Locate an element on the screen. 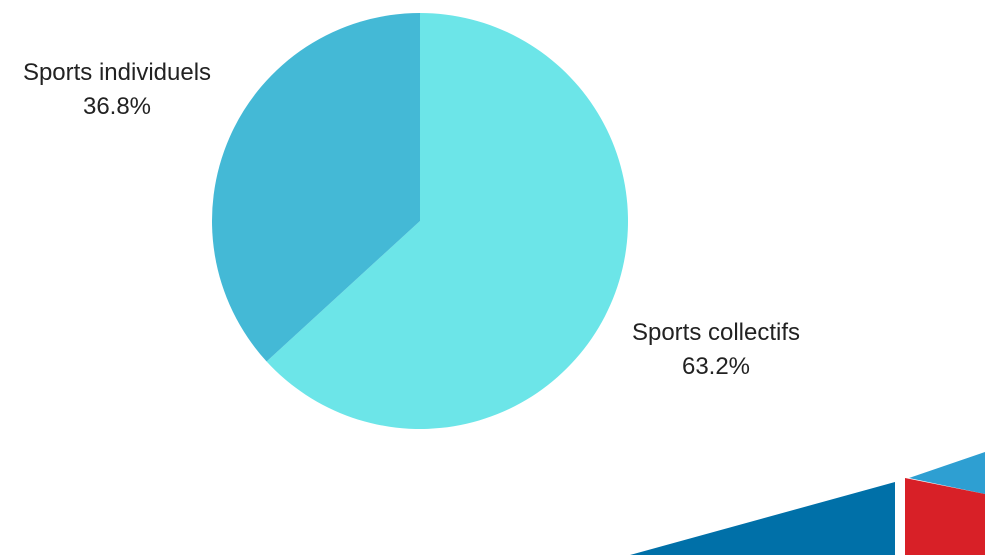  slice-percent-sports-individuels: 36.8% is located at coordinates (117, 106).